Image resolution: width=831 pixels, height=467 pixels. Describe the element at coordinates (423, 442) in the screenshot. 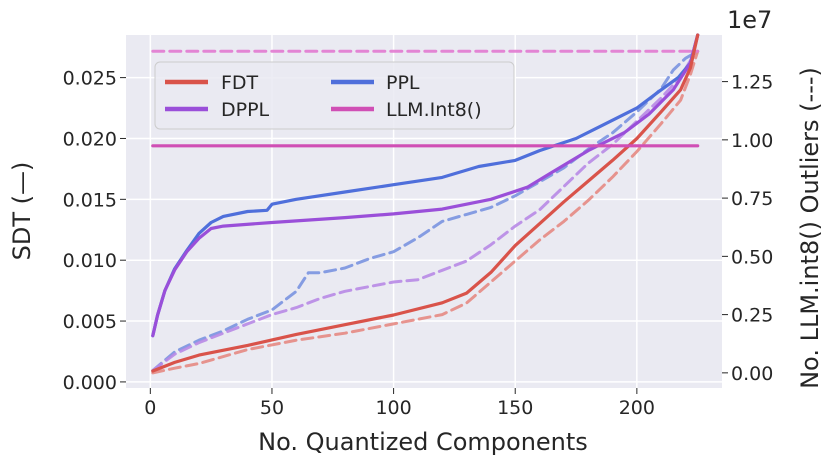

I see `x-axis-label: No. Quantized Components` at that location.